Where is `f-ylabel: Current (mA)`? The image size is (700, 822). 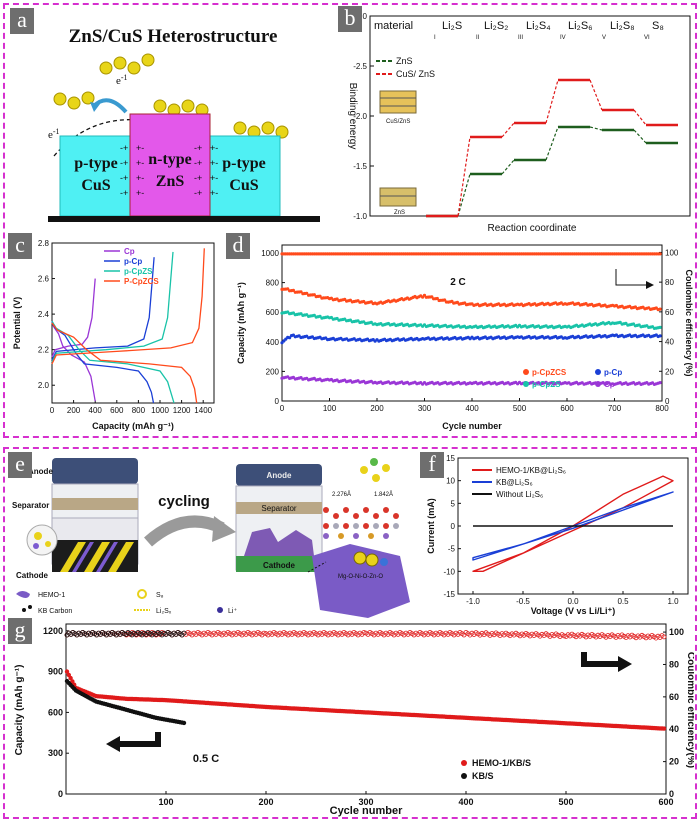
f-ylabel: Current (mA) is located at coordinates (431, 526).